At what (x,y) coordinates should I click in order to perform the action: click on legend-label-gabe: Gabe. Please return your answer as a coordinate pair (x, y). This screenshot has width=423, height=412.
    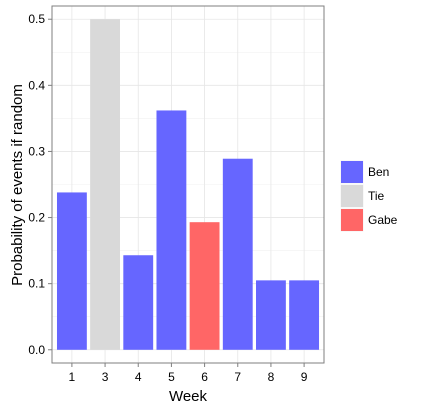
    Looking at the image, I should click on (383, 220).